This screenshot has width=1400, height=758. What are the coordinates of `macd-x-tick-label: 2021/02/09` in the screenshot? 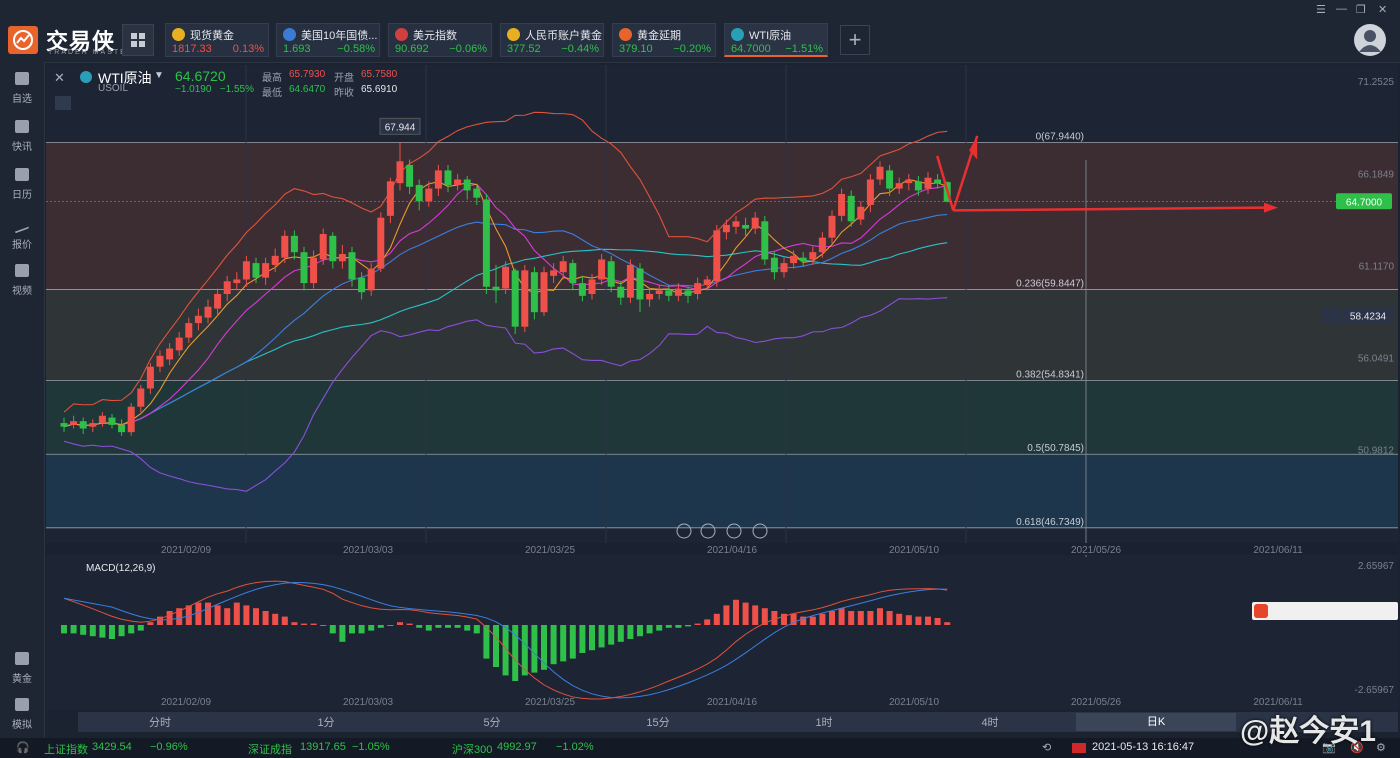 It's located at (186, 702).